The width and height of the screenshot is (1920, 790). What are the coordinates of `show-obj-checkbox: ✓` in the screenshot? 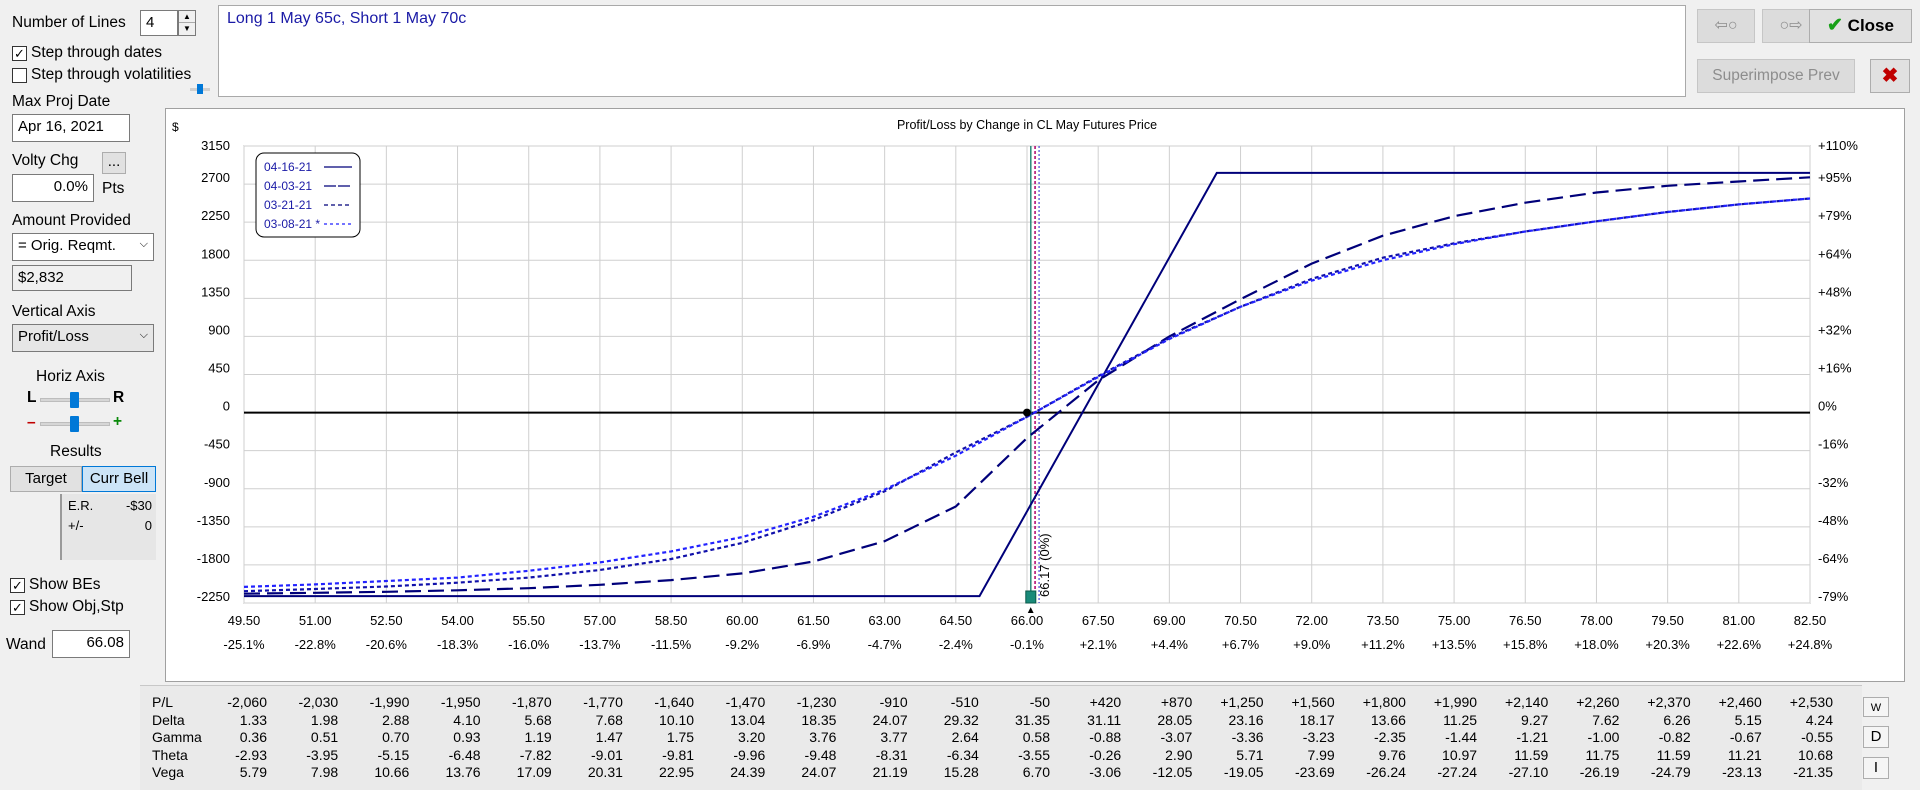 It's located at (17, 607).